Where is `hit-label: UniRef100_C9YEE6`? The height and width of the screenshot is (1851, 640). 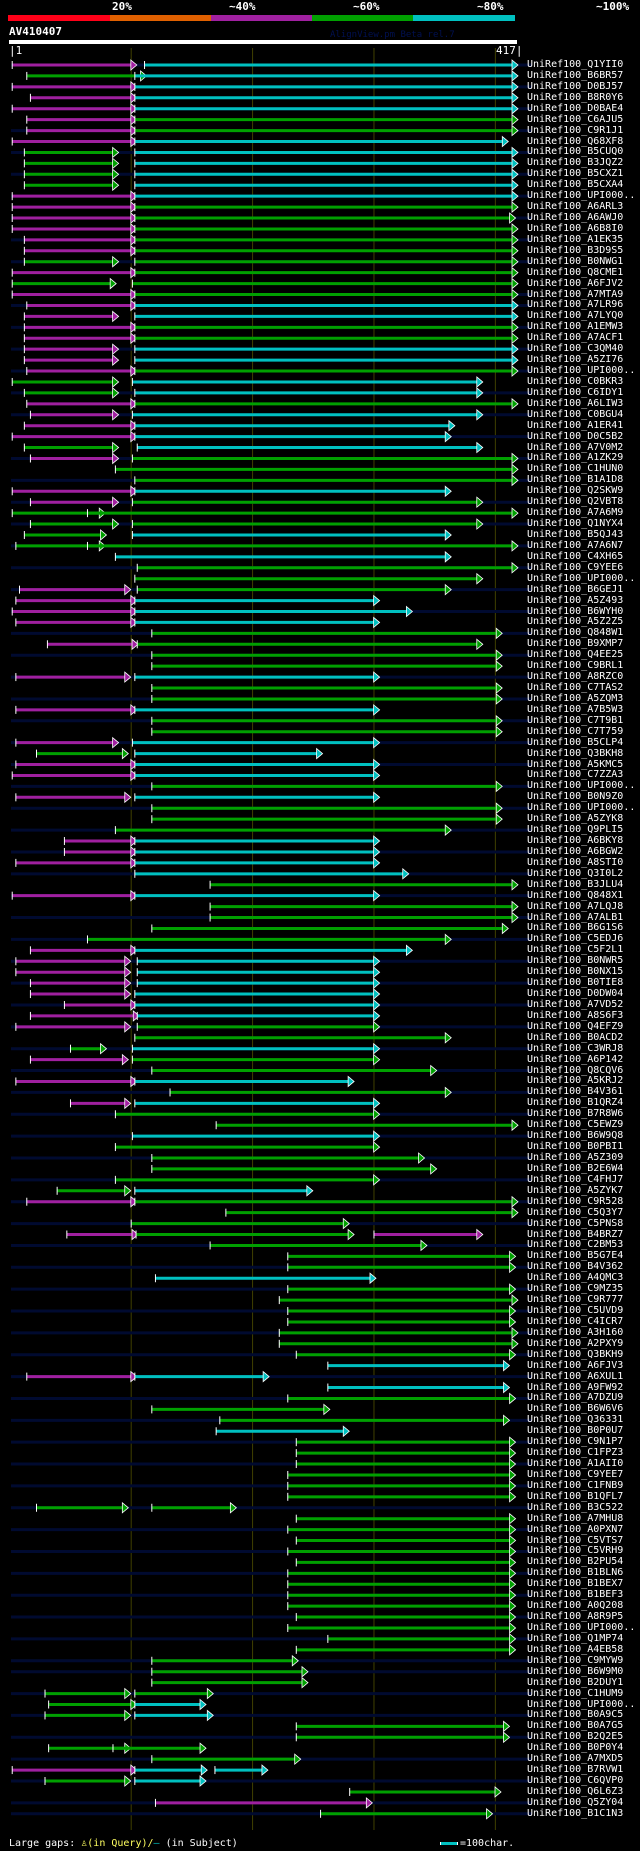
hit-label: UniRef100_C9YEE6 is located at coordinates (575, 567).